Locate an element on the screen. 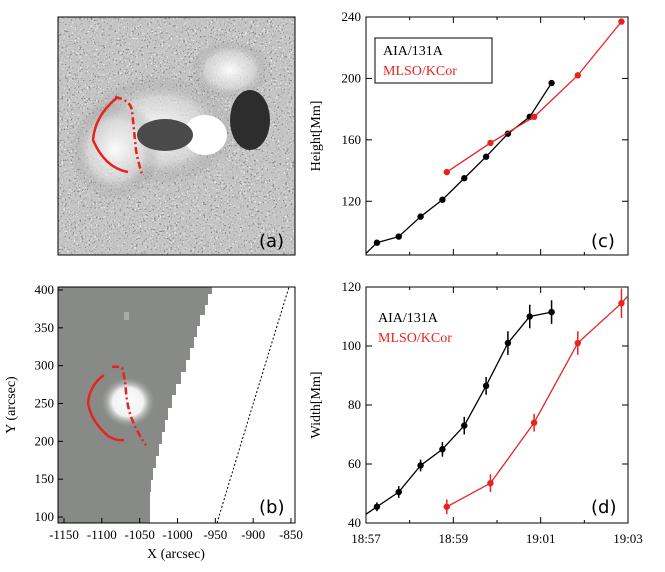 This screenshot has height=572, width=665. panel-b-ytick-250: 250 is located at coordinates (45, 403).